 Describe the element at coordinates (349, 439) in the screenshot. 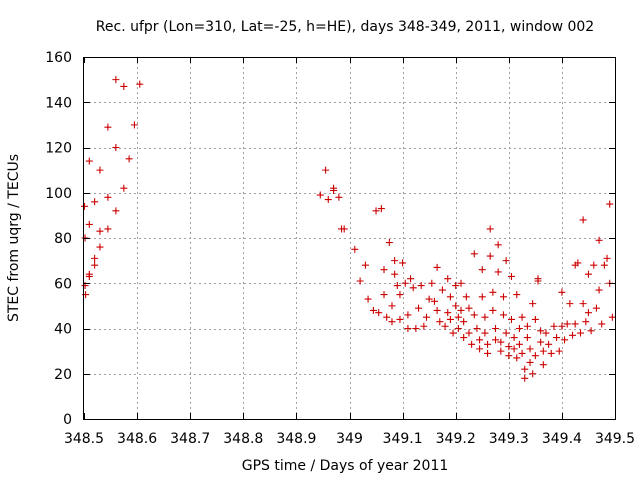

I see `x-tick-label: 349` at that location.